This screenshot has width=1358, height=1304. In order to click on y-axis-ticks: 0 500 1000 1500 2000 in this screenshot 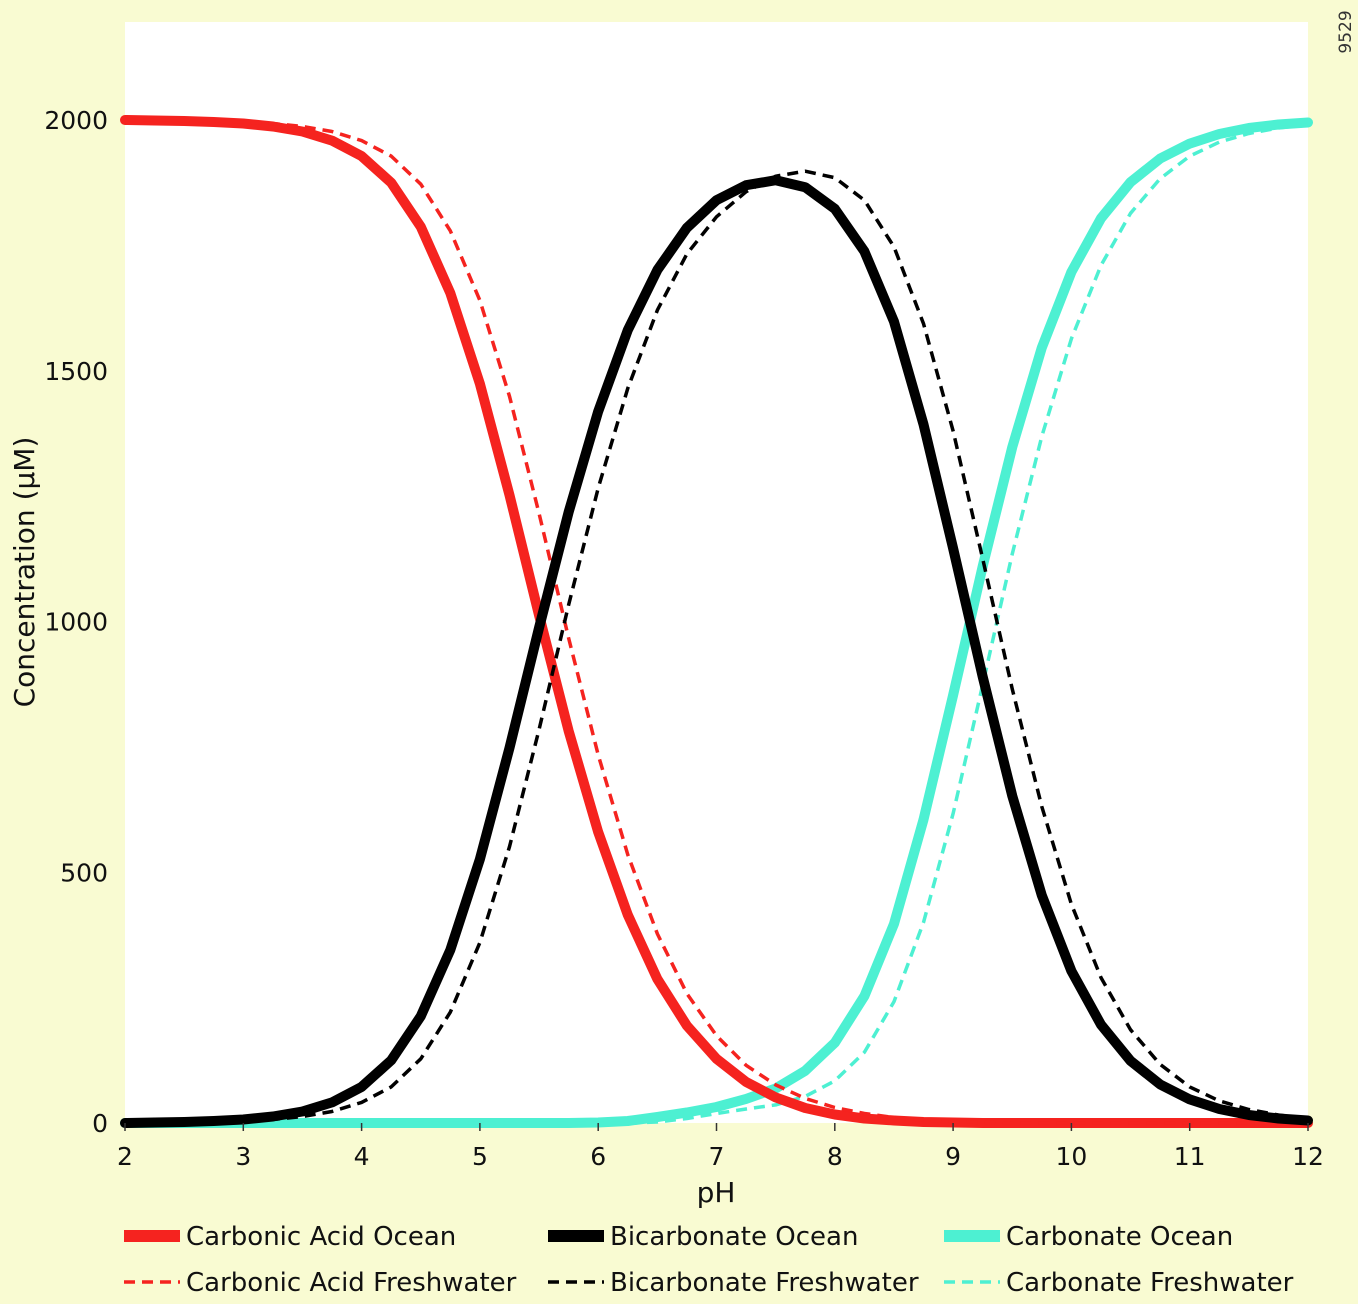, I will do `click(76, 622)`.